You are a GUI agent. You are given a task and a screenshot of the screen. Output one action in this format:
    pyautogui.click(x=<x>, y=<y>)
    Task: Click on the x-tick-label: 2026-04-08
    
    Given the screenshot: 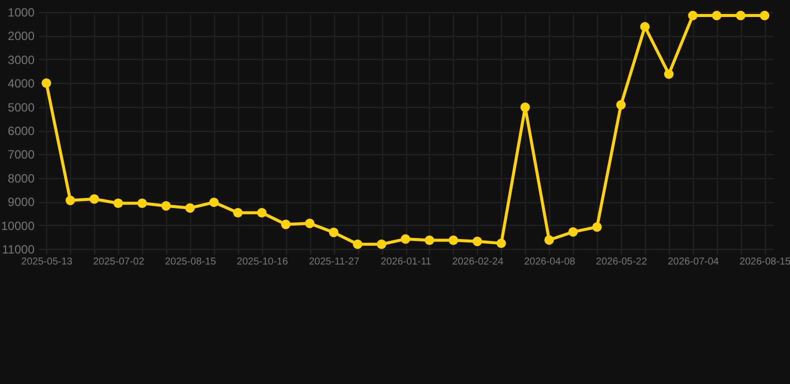 What is the action you would take?
    pyautogui.click(x=550, y=262)
    